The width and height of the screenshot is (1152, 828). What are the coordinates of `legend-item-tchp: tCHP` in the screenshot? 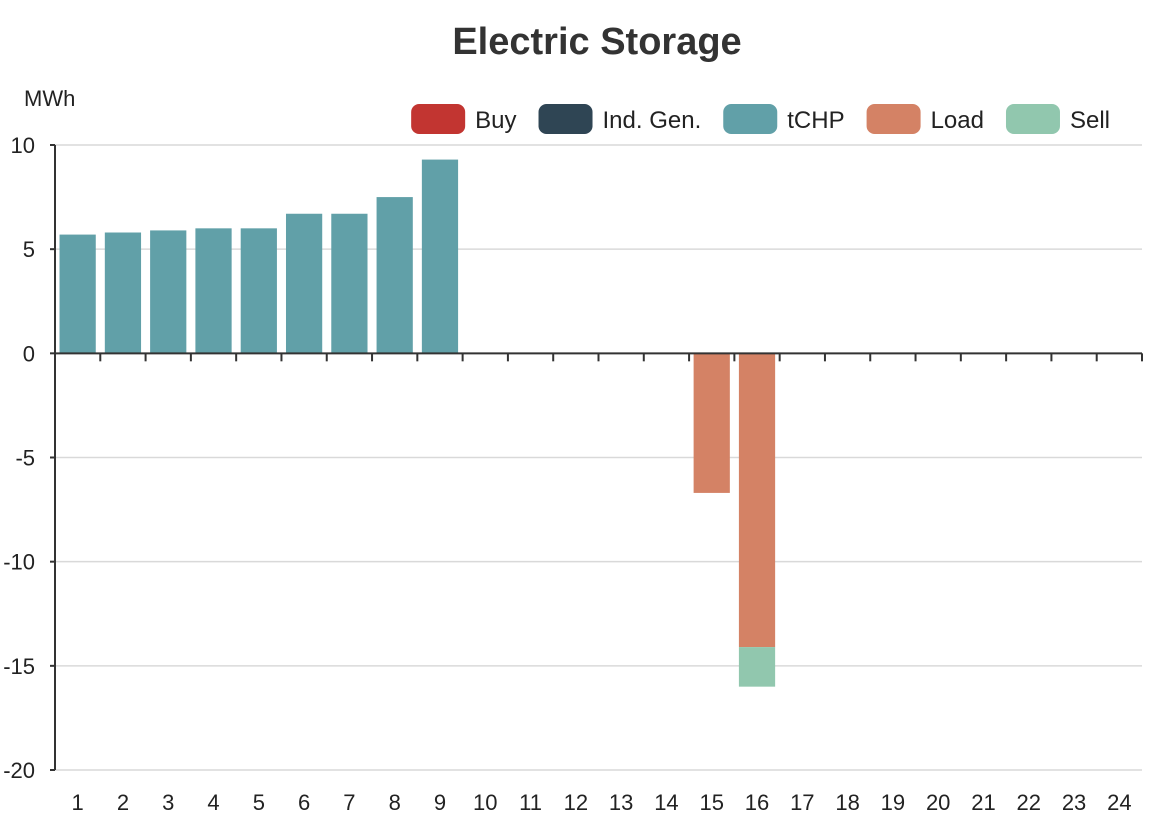 It's located at (784, 119).